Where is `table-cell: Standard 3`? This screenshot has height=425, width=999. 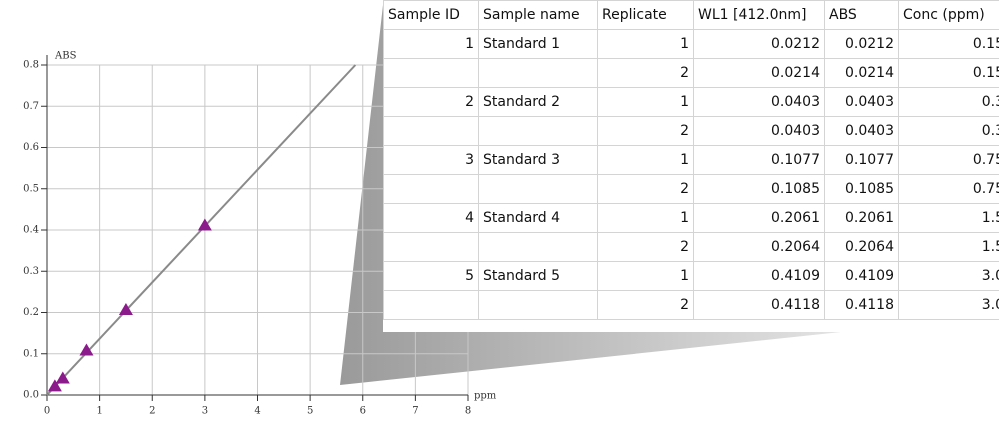
table-cell: Standard 3 is located at coordinates (538, 160).